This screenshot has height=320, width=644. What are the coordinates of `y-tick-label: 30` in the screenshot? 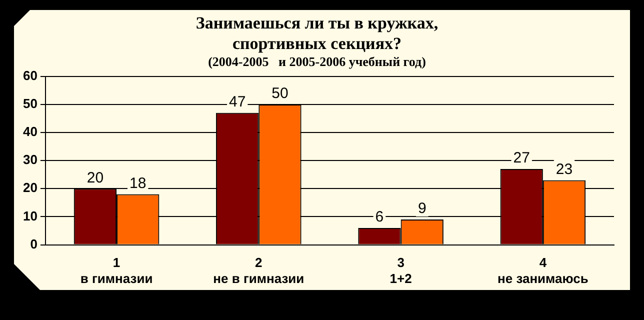 It's located at (30, 160).